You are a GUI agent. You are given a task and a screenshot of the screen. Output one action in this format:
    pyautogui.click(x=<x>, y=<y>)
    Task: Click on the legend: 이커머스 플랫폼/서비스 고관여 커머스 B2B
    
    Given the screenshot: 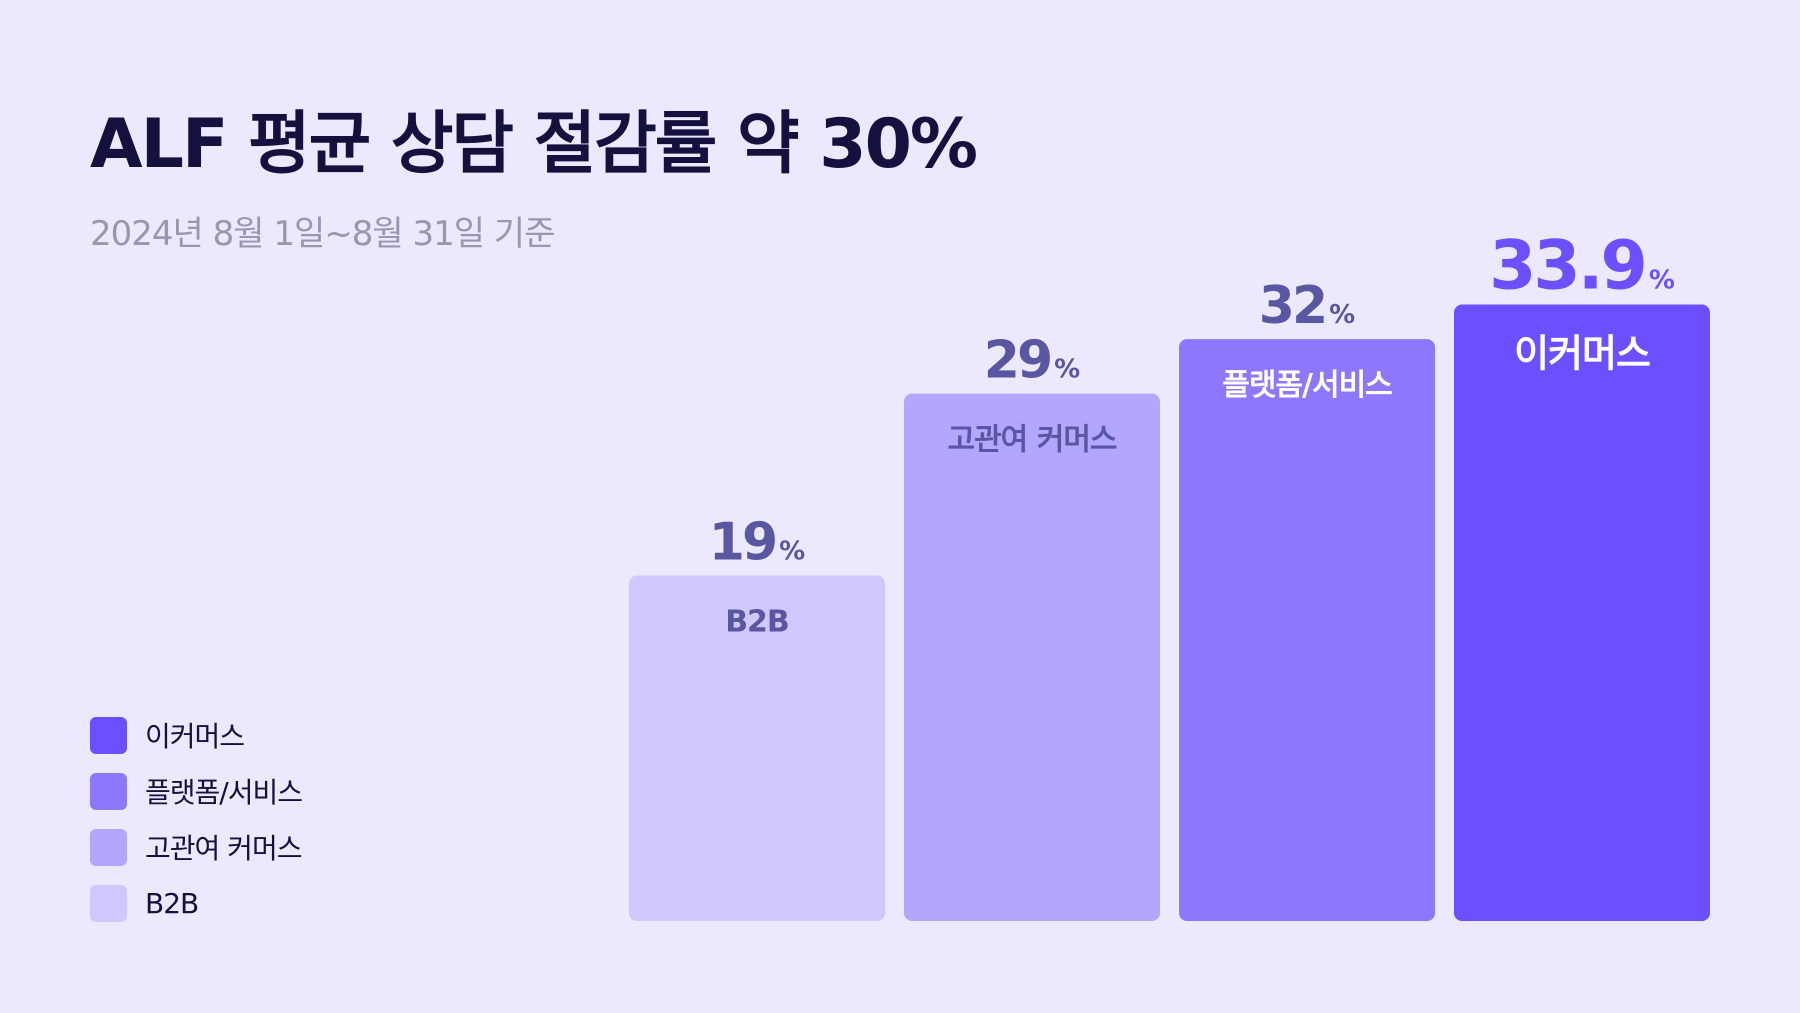 What is the action you would take?
    pyautogui.click(x=196, y=828)
    